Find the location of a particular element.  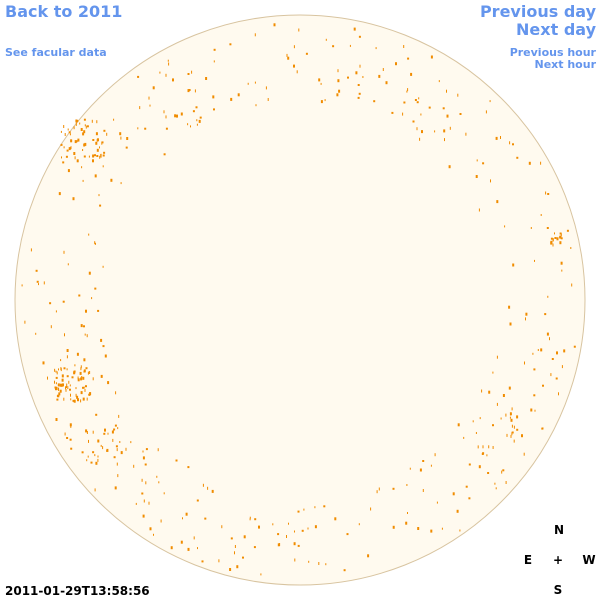

previous-day-link: Previous day is located at coordinates (538, 11).